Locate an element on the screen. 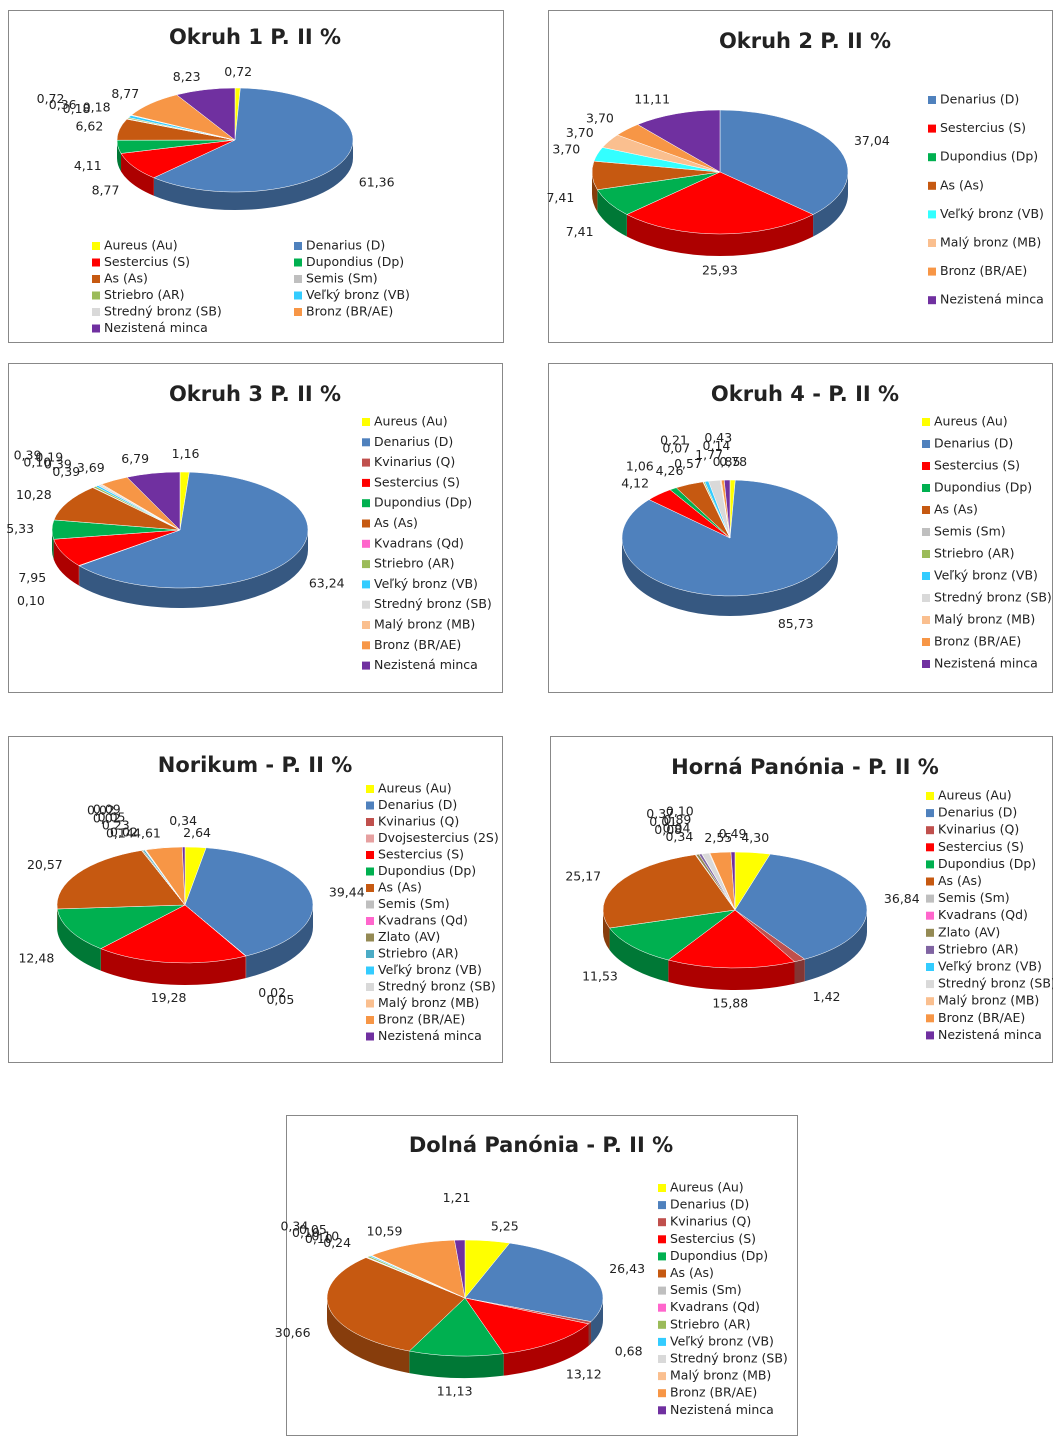 Image resolution: width=1053 pixels, height=1436 pixels. value-label: 3,70 is located at coordinates (566, 148).